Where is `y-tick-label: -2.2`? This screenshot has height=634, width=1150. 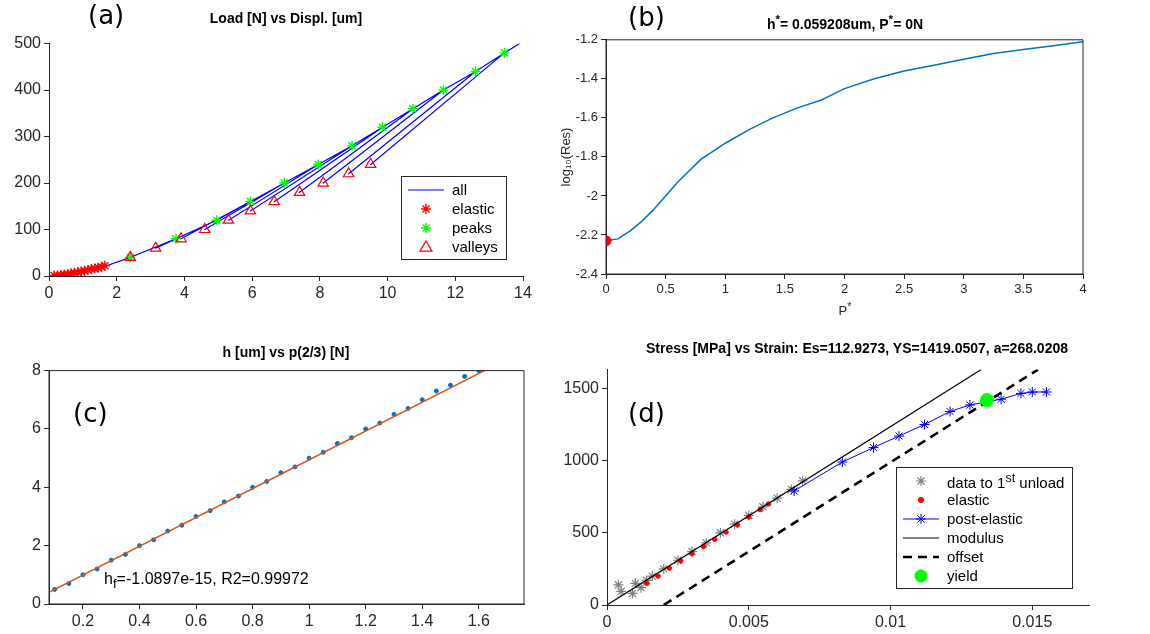
y-tick-label: -2.2 is located at coordinates (586, 234).